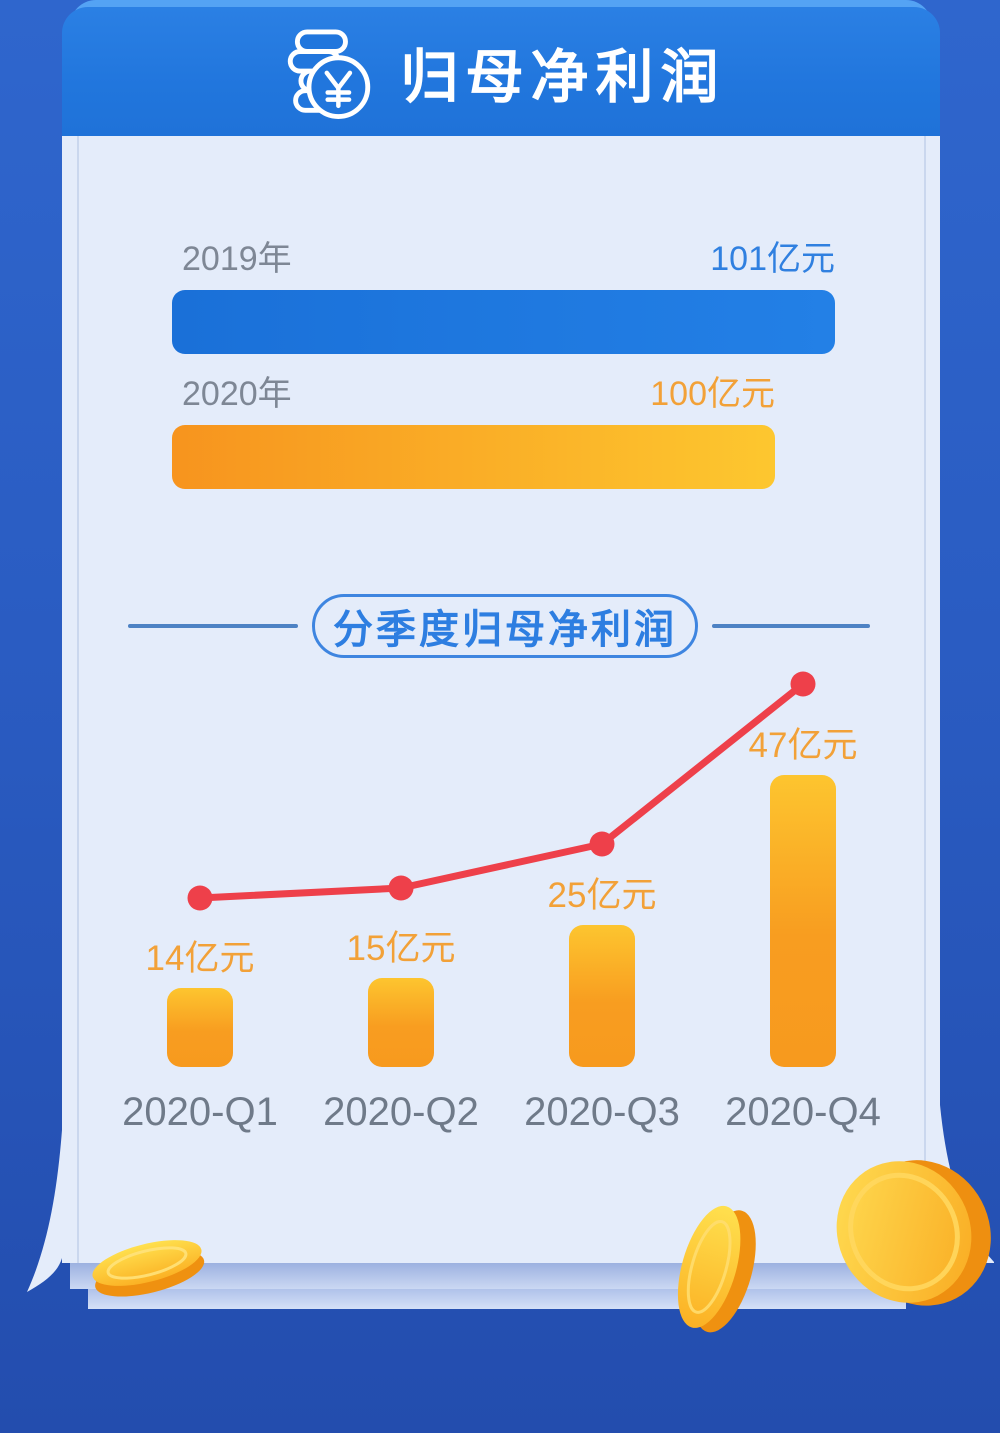 The image size is (1000, 1433). What do you see at coordinates (602, 1112) in the screenshot?
I see `quarter-tick-label: 2020-Q3` at bounding box center [602, 1112].